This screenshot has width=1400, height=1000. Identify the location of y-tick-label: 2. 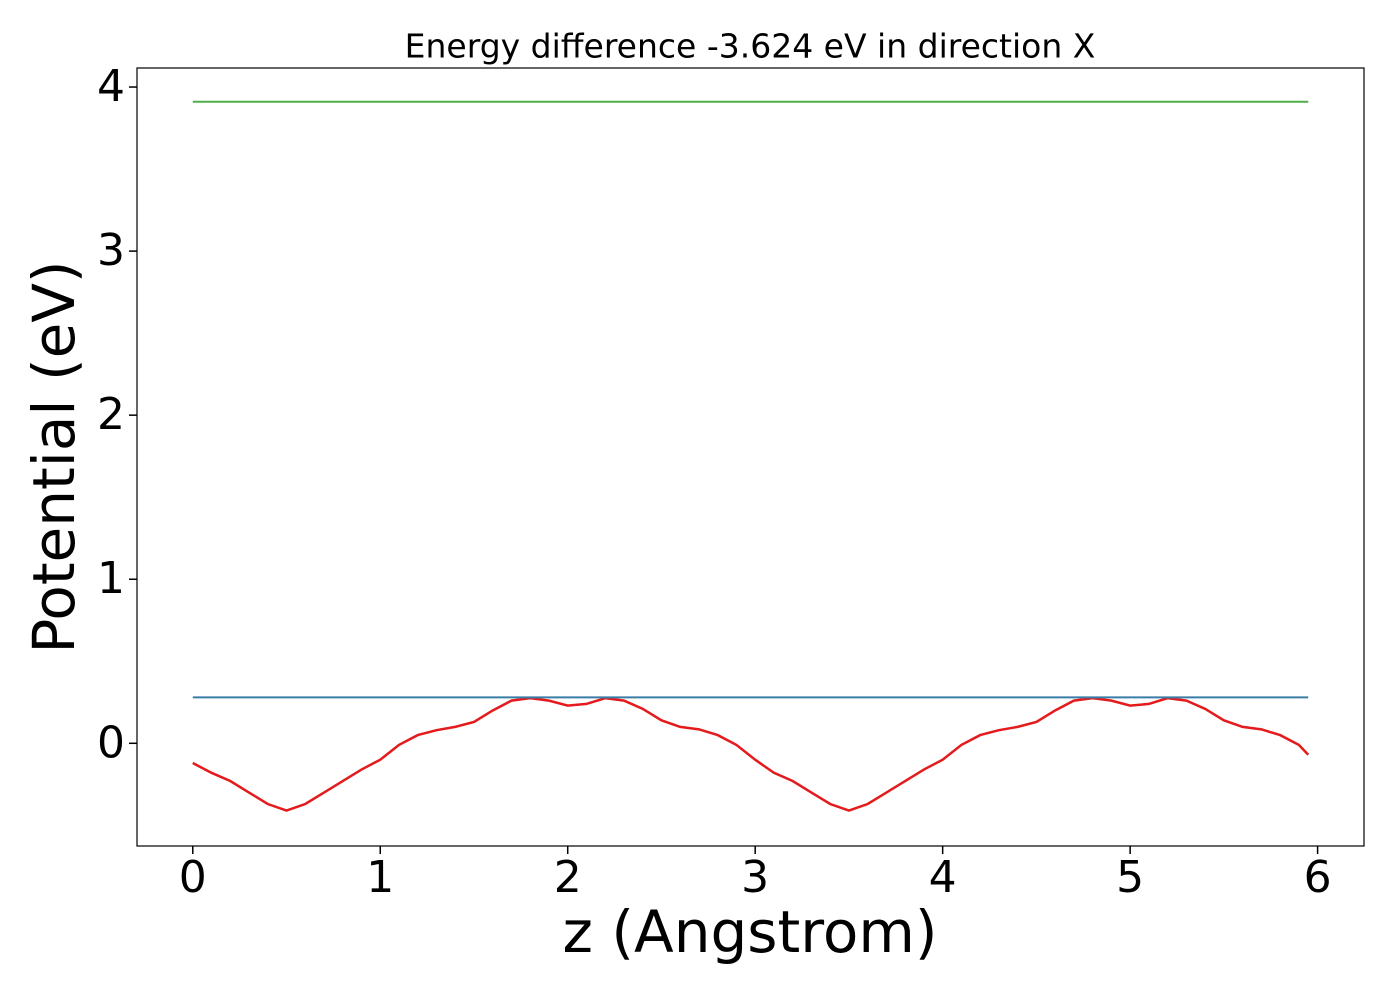
(111, 414).